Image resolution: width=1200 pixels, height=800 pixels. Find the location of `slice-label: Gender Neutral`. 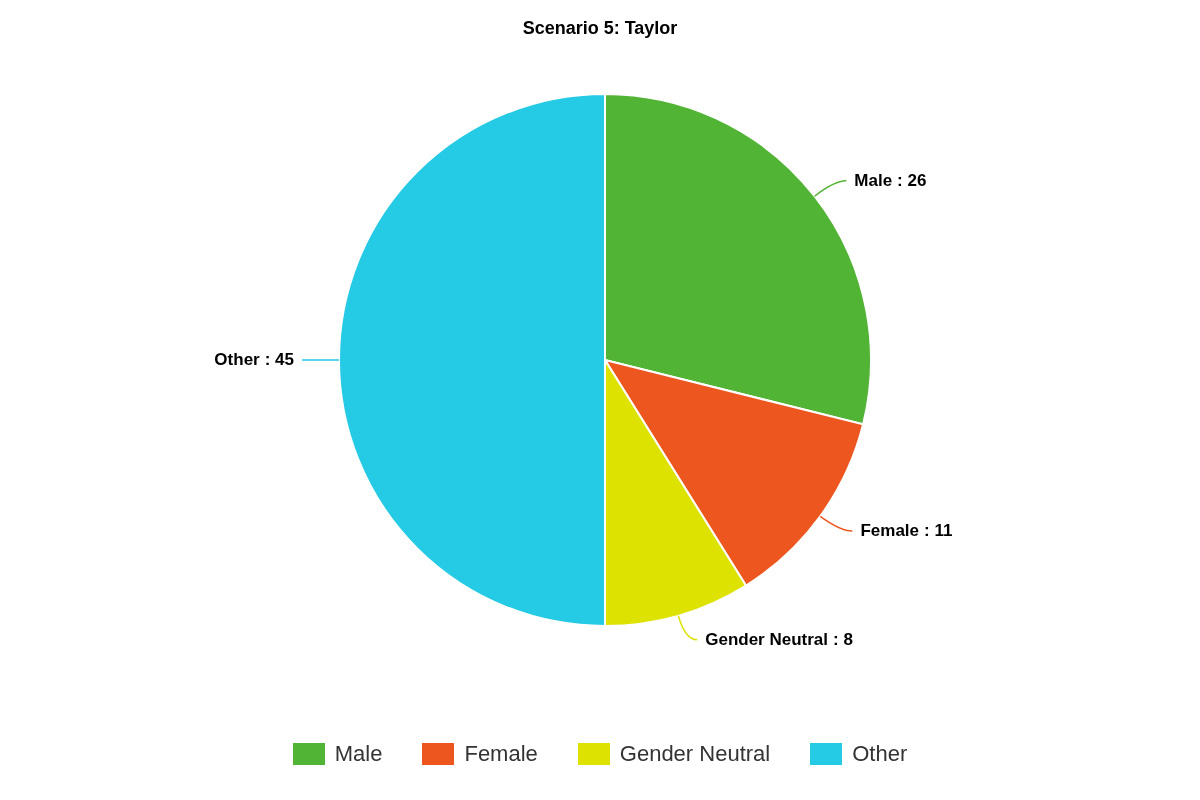

slice-label: Gender Neutral is located at coordinates (767, 639).